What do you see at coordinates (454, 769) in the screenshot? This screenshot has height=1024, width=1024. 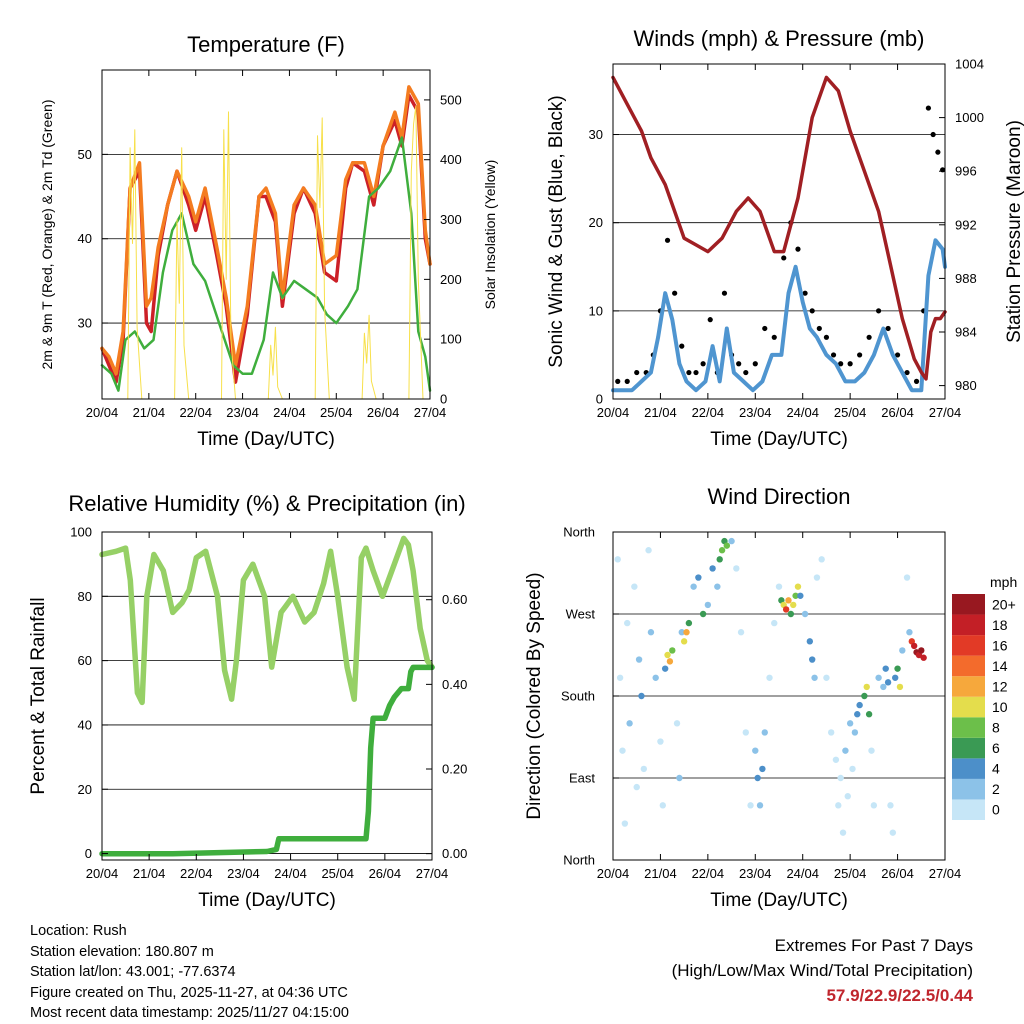 I see `y2-tick-label: 0.20` at bounding box center [454, 769].